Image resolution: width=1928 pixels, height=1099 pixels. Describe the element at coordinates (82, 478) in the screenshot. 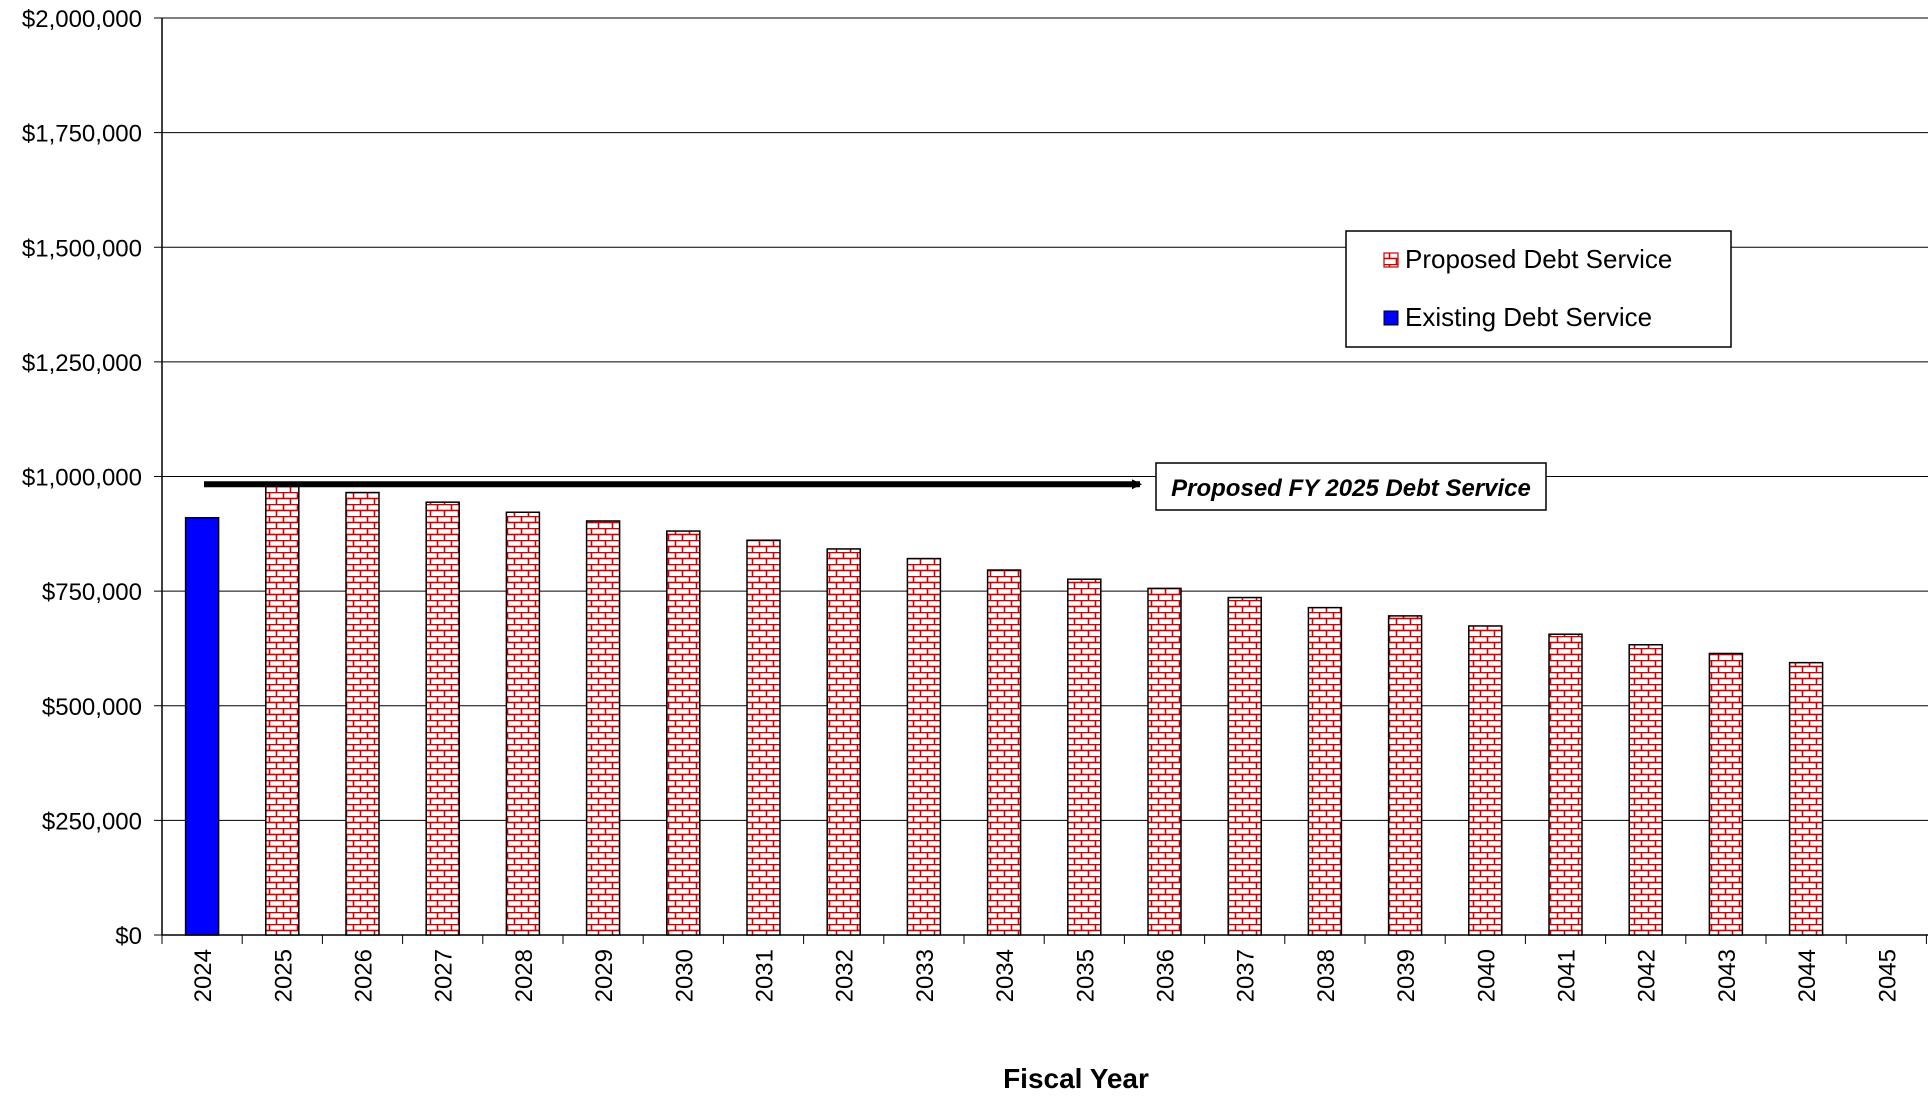

I see `y-tick-label: $1,000,000` at that location.